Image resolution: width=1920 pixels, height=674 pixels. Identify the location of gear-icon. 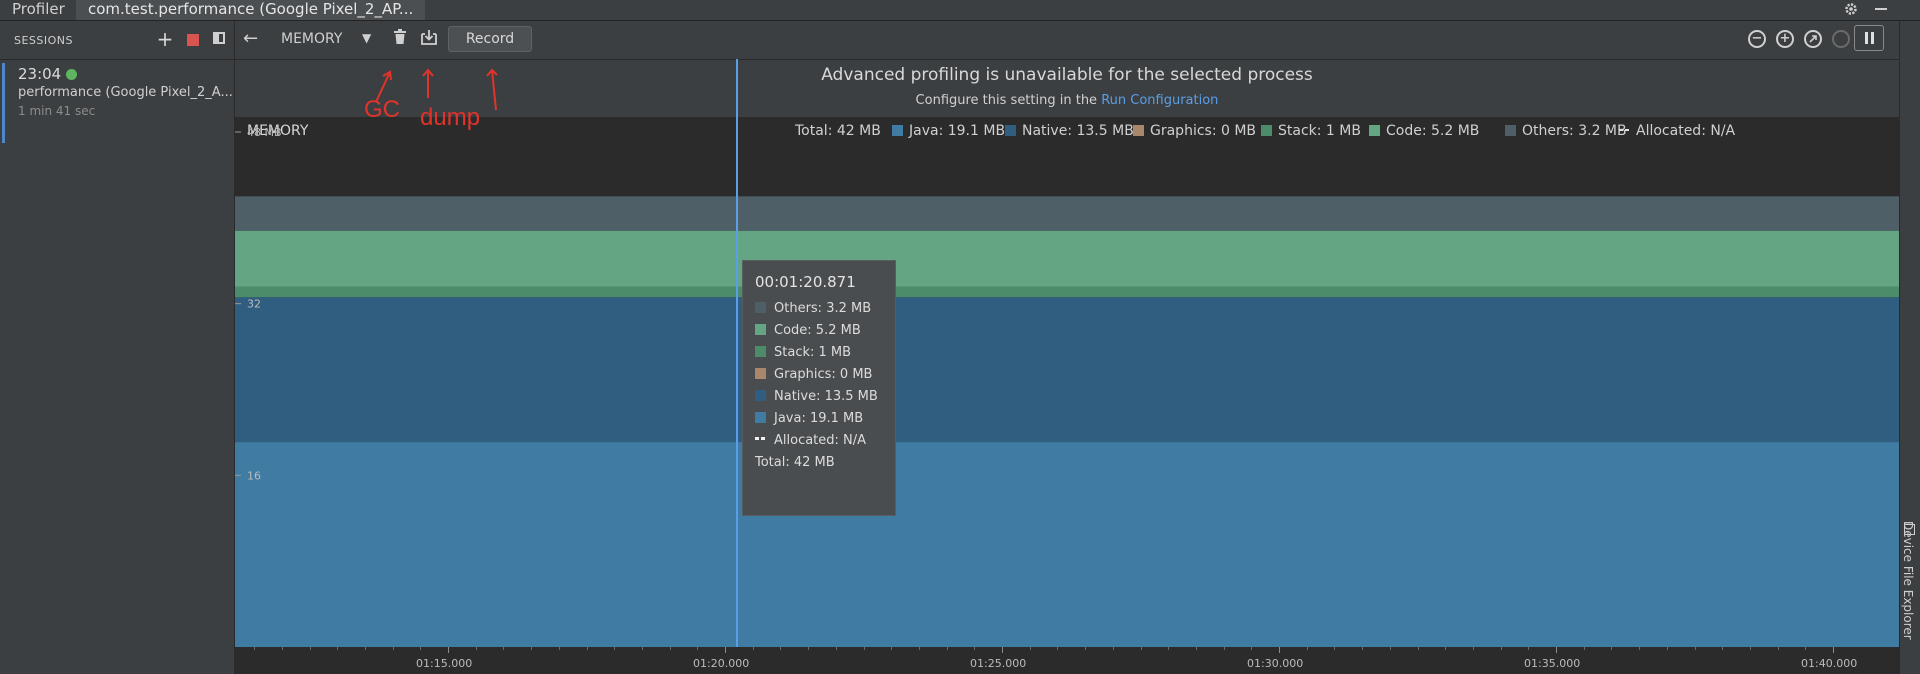
(1851, 10).